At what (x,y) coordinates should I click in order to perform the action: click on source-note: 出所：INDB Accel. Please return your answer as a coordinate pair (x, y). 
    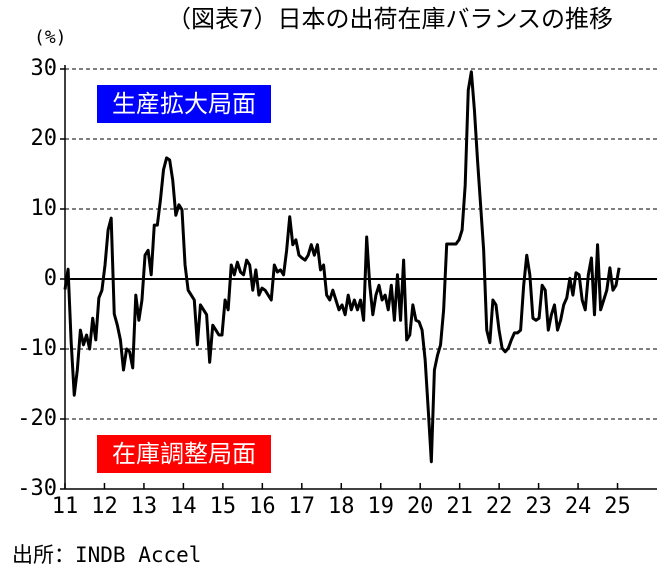
    Looking at the image, I should click on (106, 555).